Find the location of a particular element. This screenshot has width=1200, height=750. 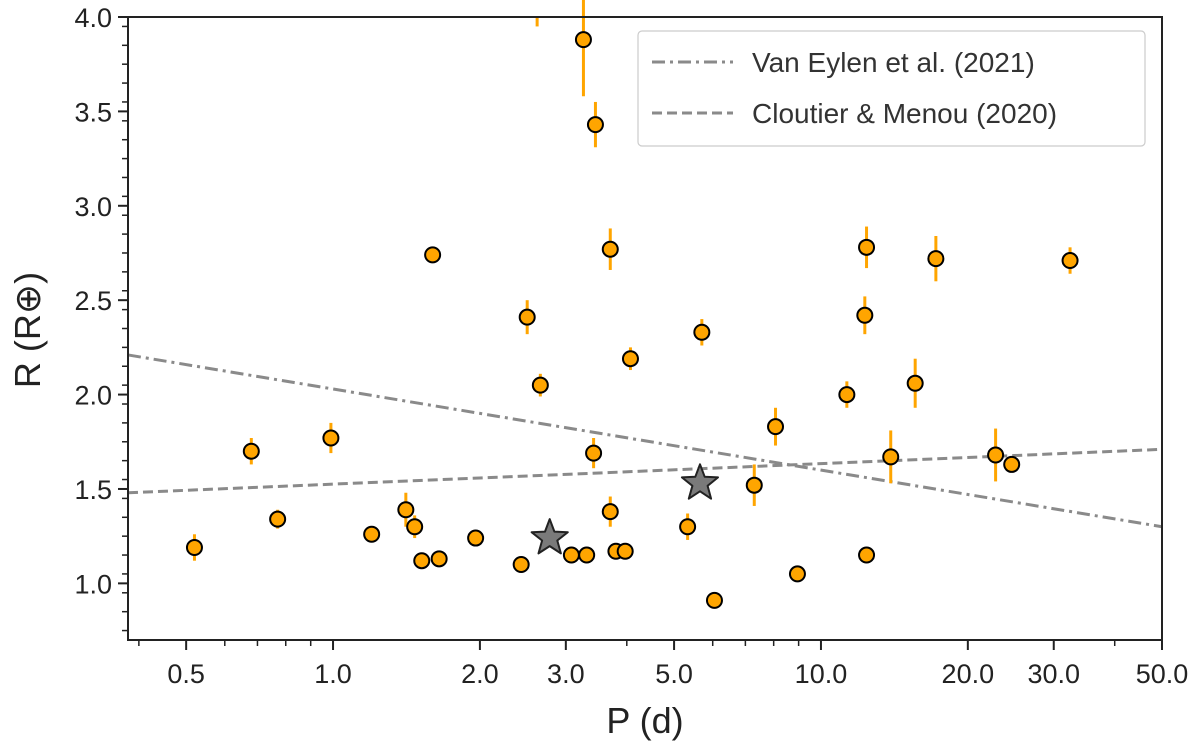

x-tick-label: 0.5 is located at coordinates (186, 674).